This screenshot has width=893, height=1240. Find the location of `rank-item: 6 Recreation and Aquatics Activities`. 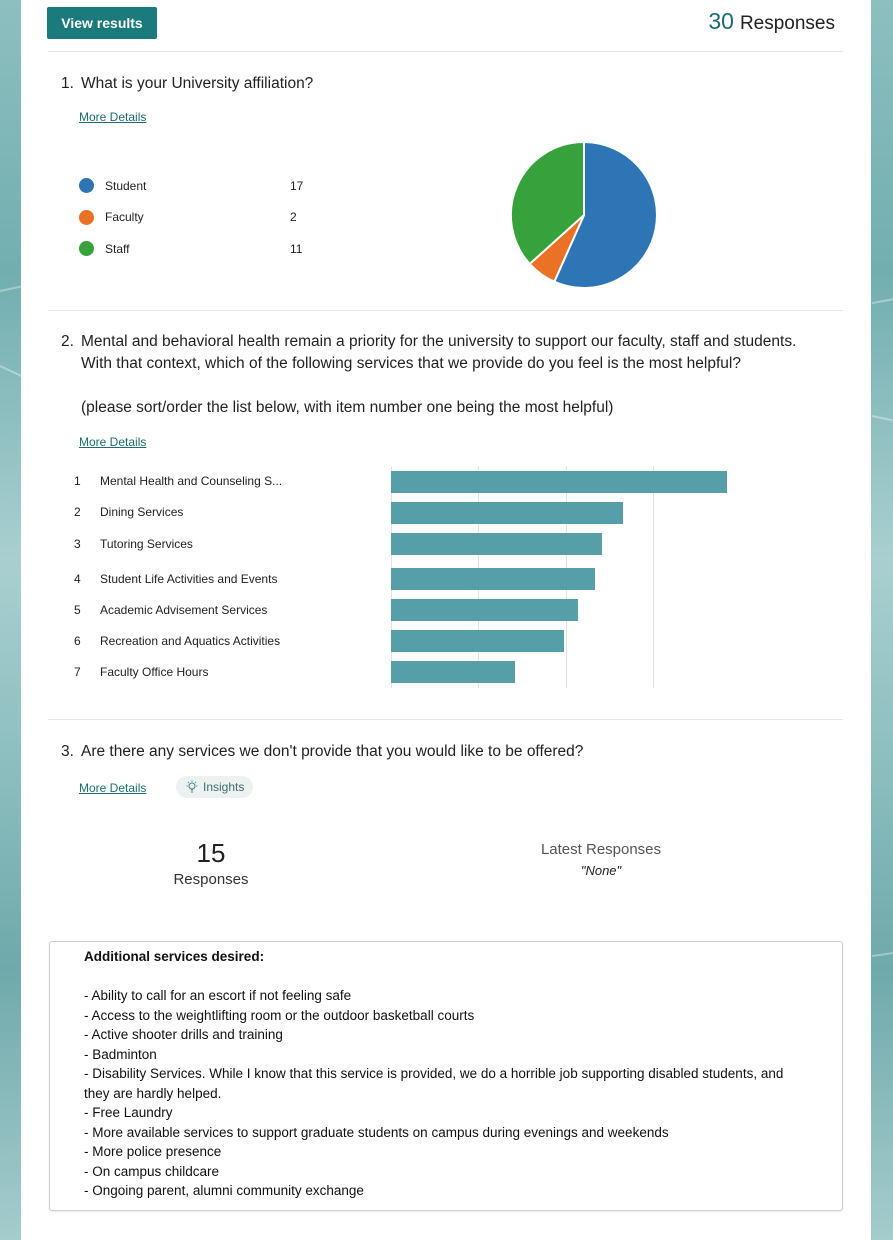

rank-item: 6 Recreation and Aquatics Activities is located at coordinates (177, 641).